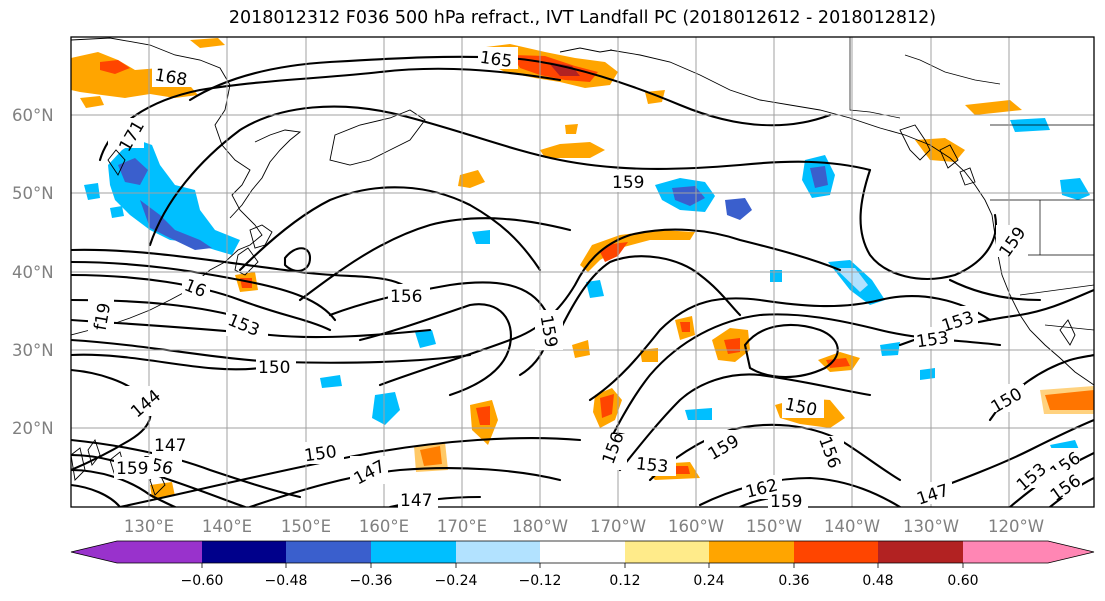  I want to click on lon-label: 180°W, so click(540, 526).